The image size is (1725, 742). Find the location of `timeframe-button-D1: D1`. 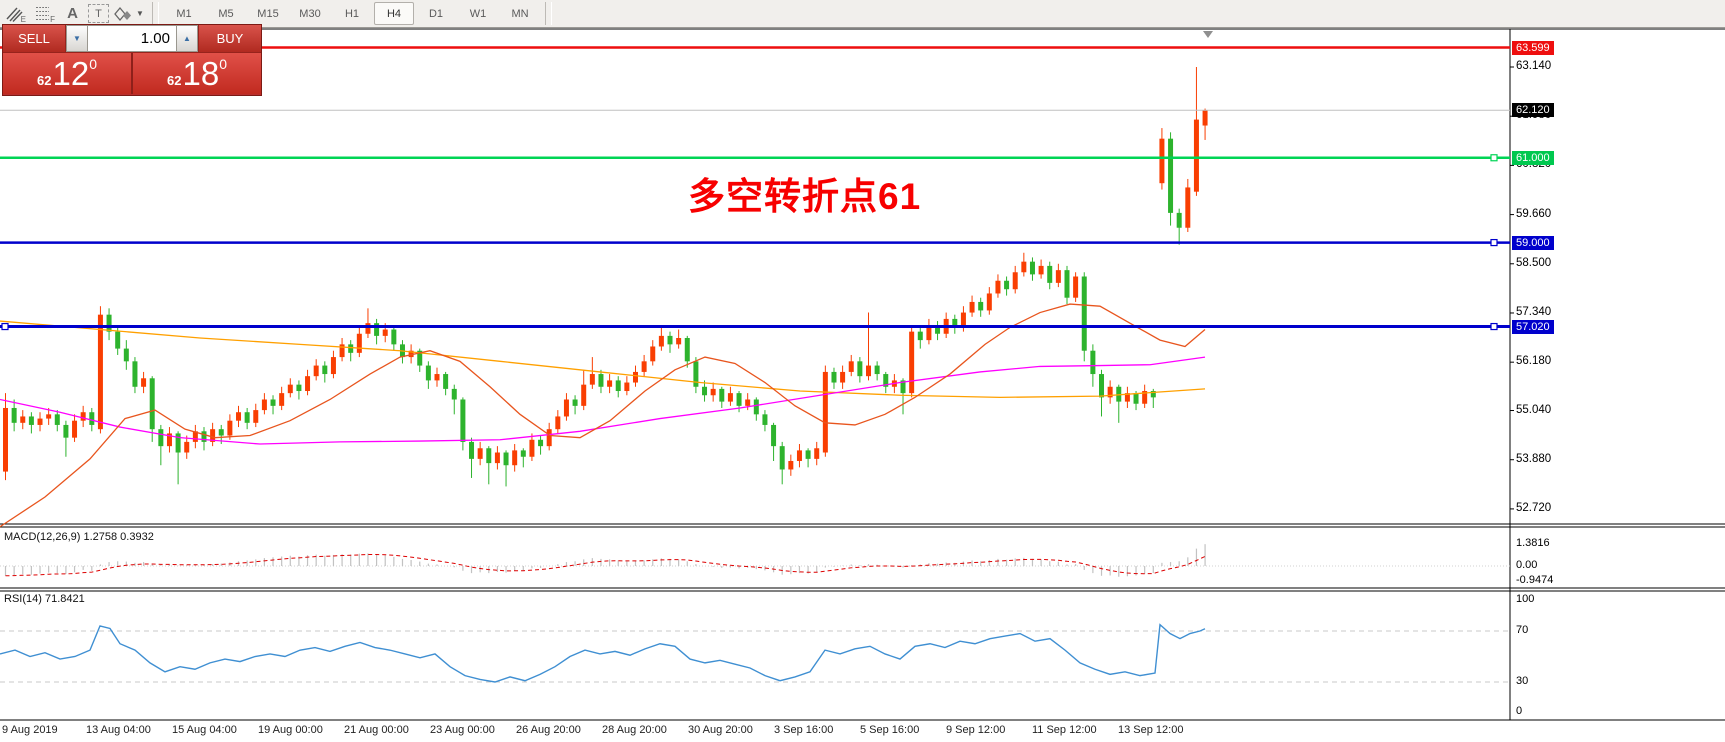

timeframe-button-D1: D1 is located at coordinates (436, 13).